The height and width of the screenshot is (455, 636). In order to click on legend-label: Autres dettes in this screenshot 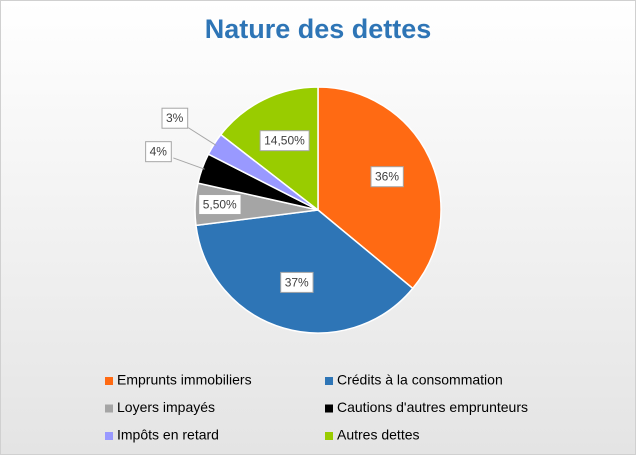, I will do `click(378, 435)`.